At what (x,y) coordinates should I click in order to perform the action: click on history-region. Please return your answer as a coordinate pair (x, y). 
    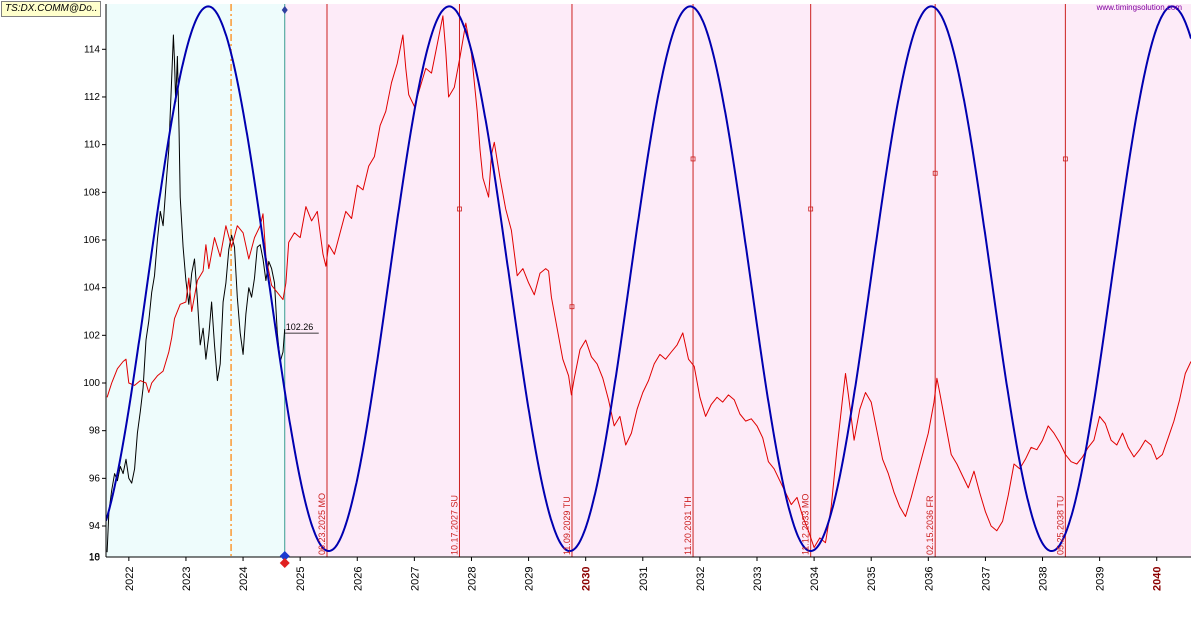
    Looking at the image, I should click on (195, 280).